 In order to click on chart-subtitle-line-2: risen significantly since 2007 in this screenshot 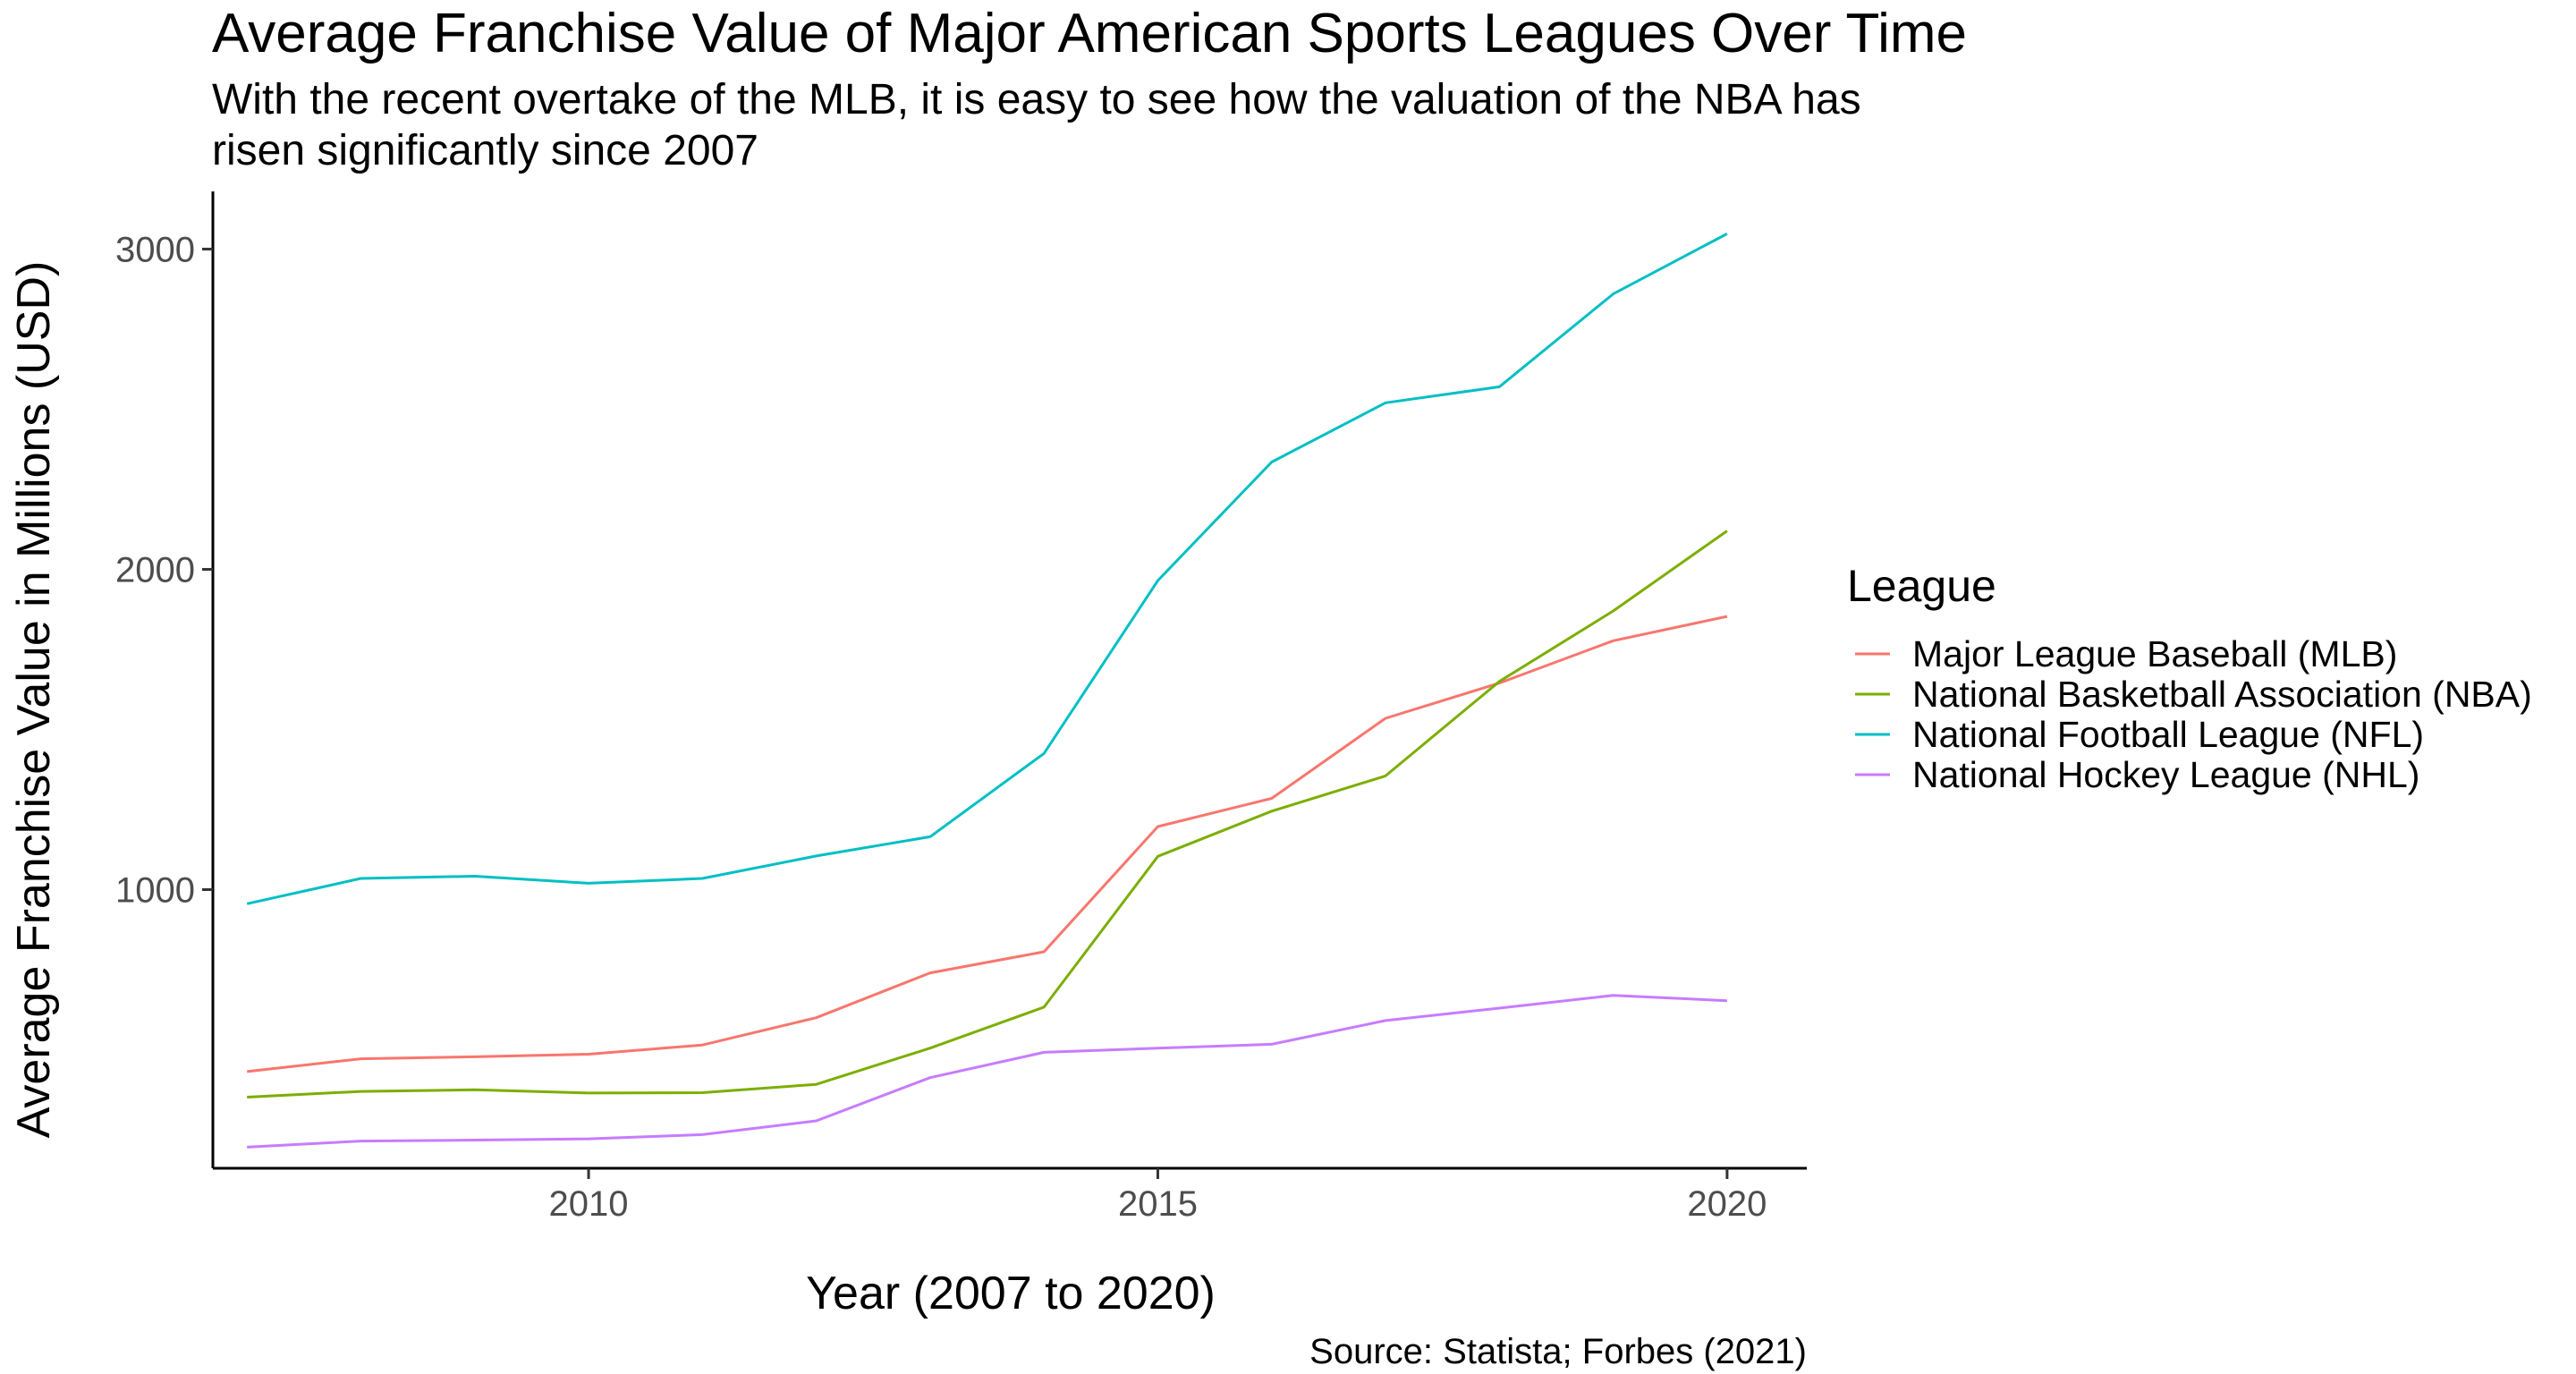, I will do `click(485, 150)`.